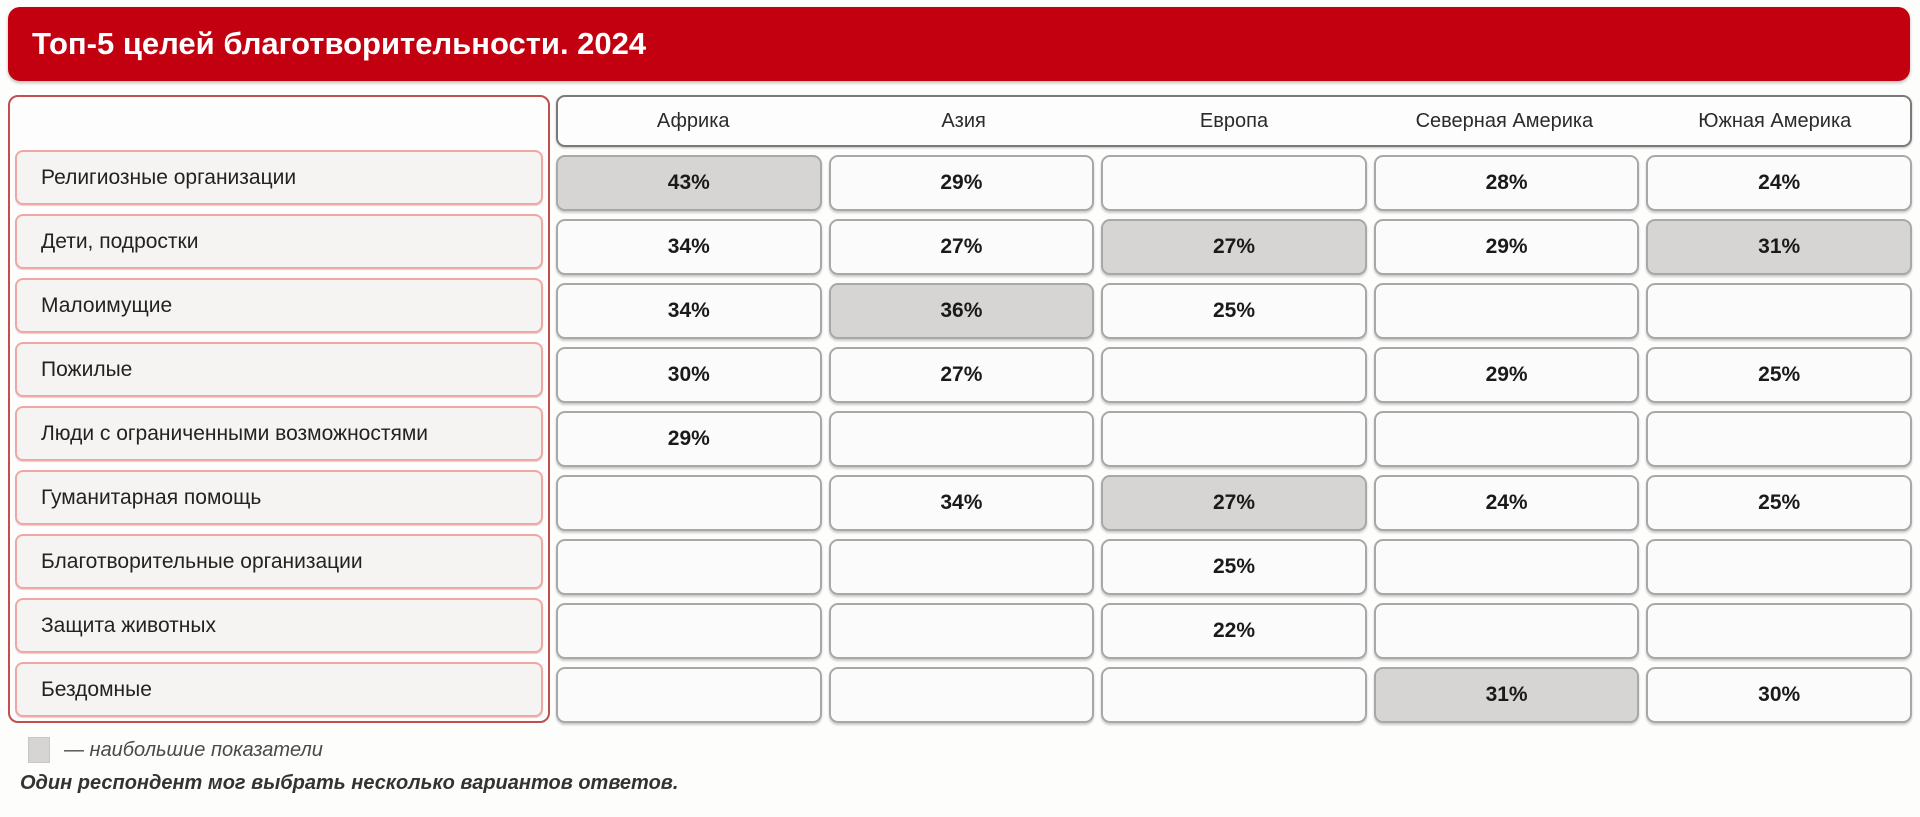 This screenshot has height=817, width=1920. Describe the element at coordinates (279, 241) in the screenshot. I see `row-label-children-teens: Дети, подростки` at that location.